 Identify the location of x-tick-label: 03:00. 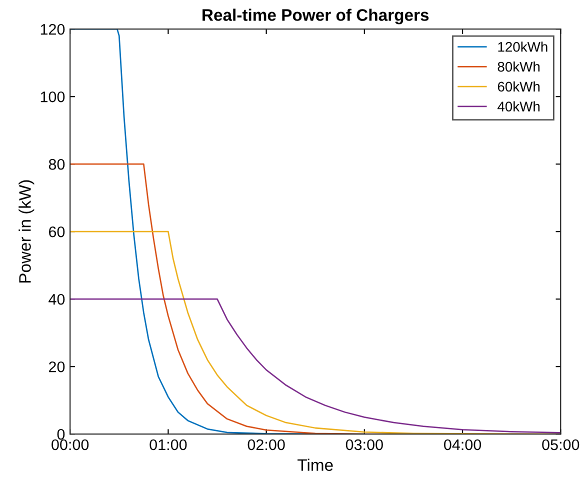
(364, 444).